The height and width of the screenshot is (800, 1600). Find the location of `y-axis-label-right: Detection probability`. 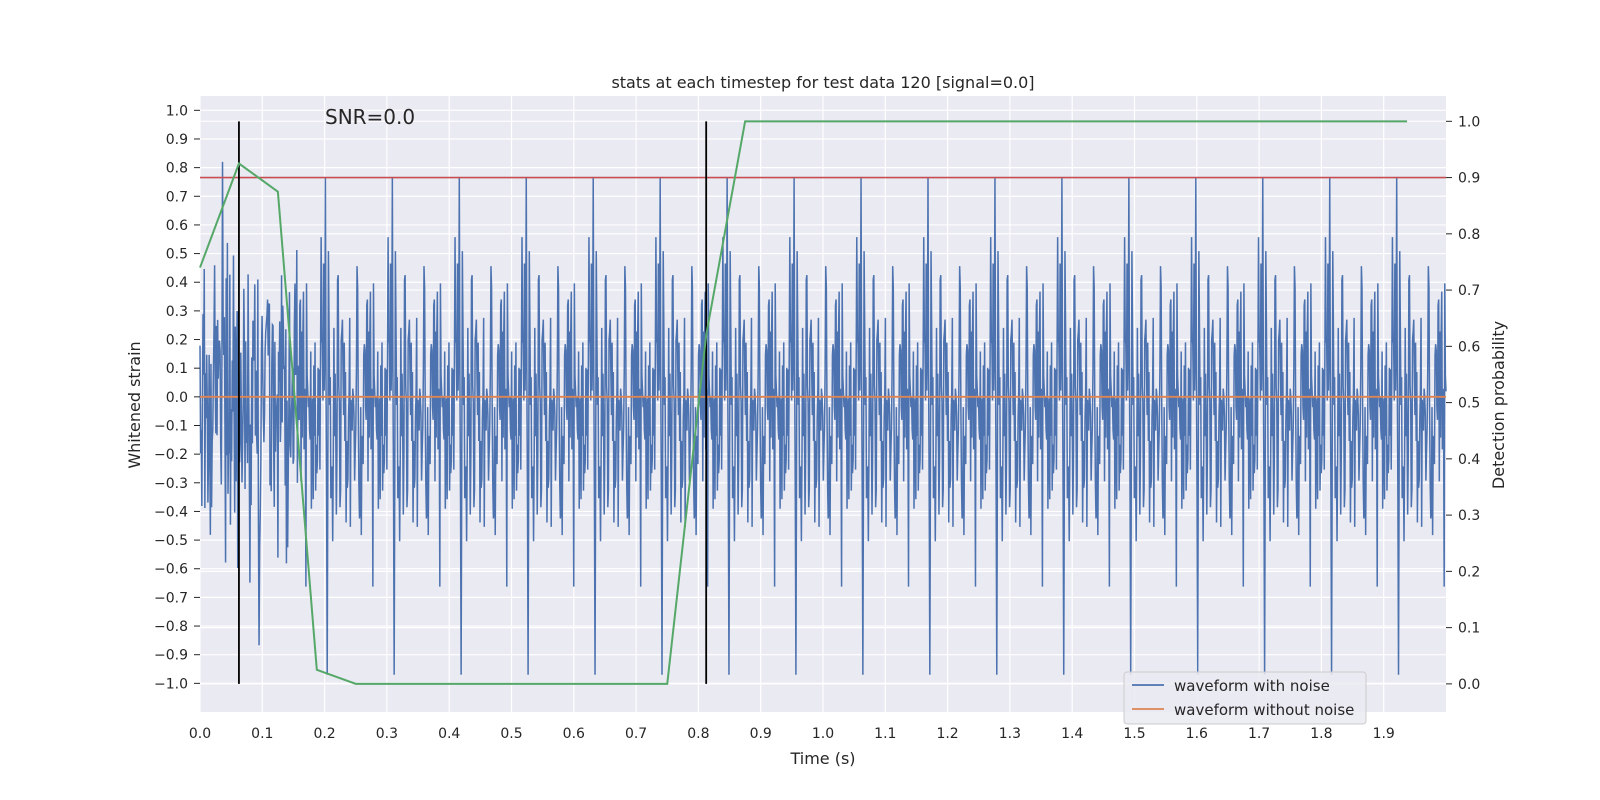

y-axis-label-right: Detection probability is located at coordinates (1498, 405).